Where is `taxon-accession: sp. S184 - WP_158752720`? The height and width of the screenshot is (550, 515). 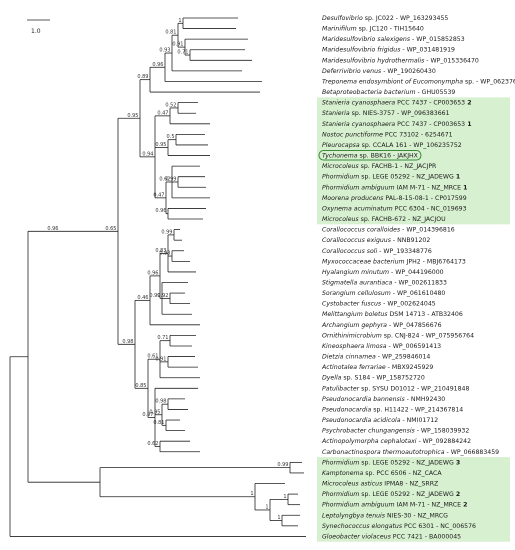
taxon-accession: sp. S184 - WP_158752720 is located at coordinates (382, 378).